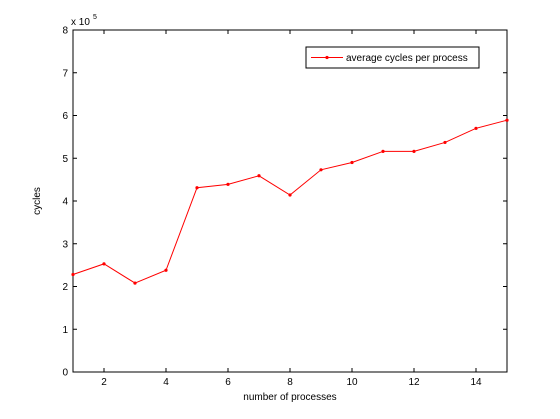 The height and width of the screenshot is (419, 560). I want to click on y-exponent-label: x 10, so click(80, 22).